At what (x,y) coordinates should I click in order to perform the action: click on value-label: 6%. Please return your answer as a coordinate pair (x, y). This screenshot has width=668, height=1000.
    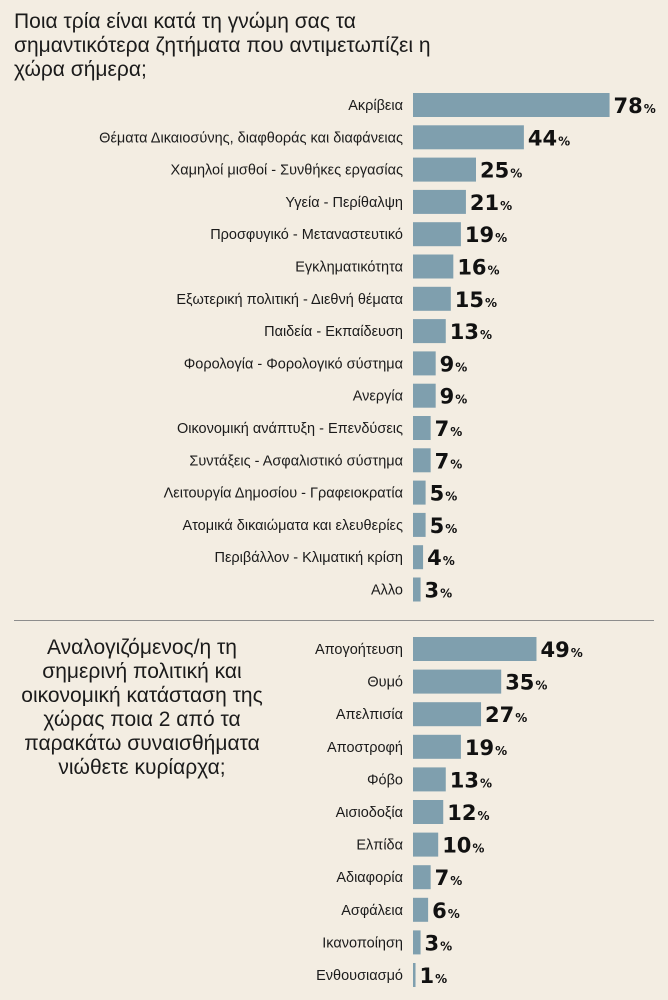
    Looking at the image, I should click on (446, 911).